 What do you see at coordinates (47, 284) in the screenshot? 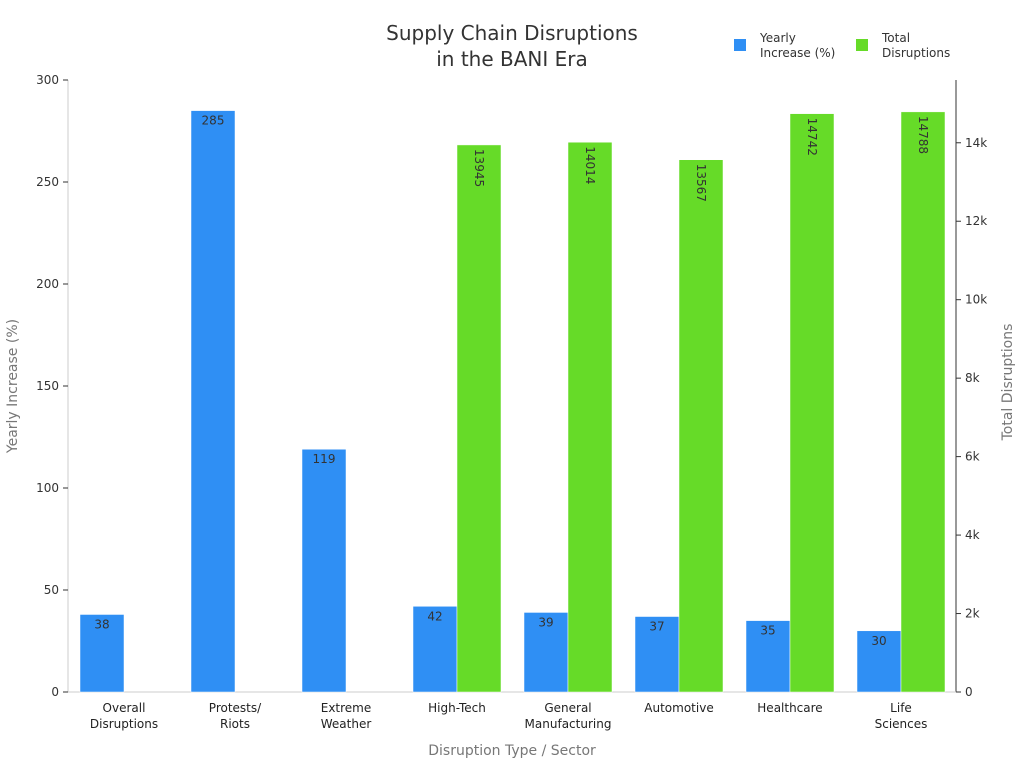
I see `left-axis-tick-label: 200` at bounding box center [47, 284].